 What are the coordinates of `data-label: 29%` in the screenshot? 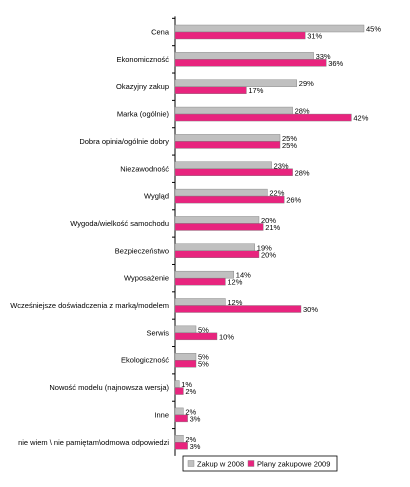 It's located at (306, 83).